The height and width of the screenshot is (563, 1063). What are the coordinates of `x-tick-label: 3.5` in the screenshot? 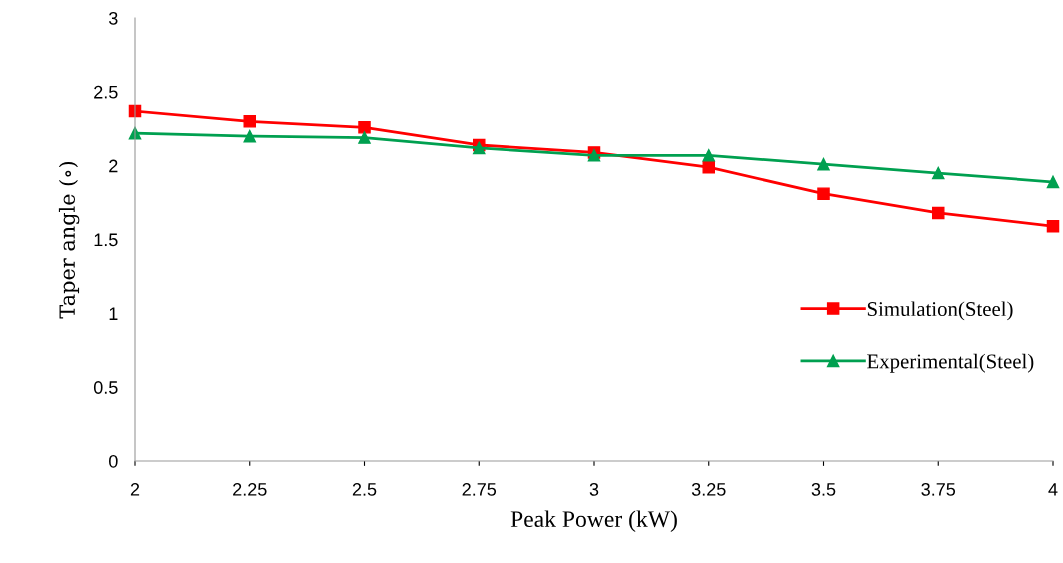 It's located at (823, 489).